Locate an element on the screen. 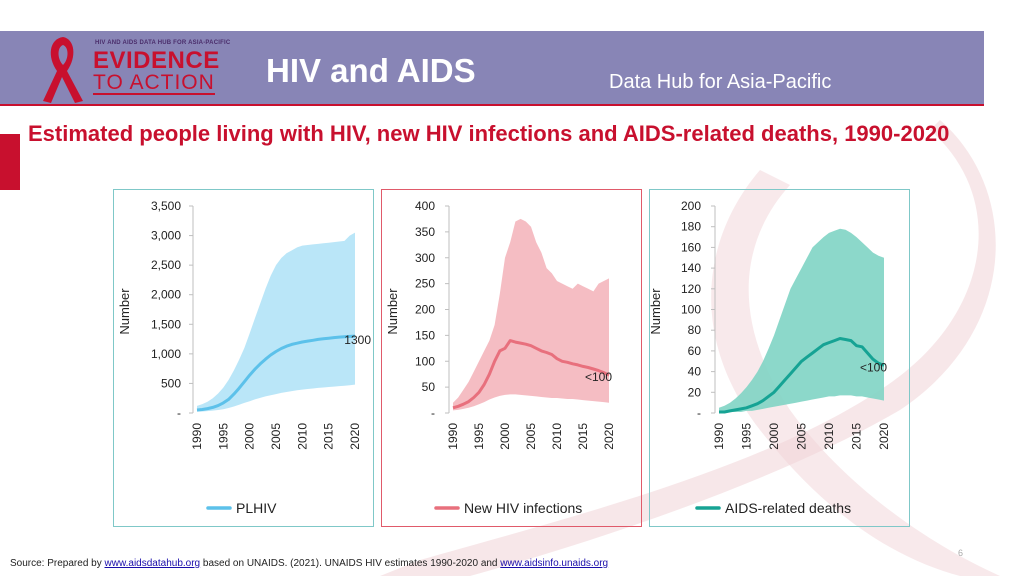 The height and width of the screenshot is (576, 1024). y-tick-label: 120 is located at coordinates (691, 289).